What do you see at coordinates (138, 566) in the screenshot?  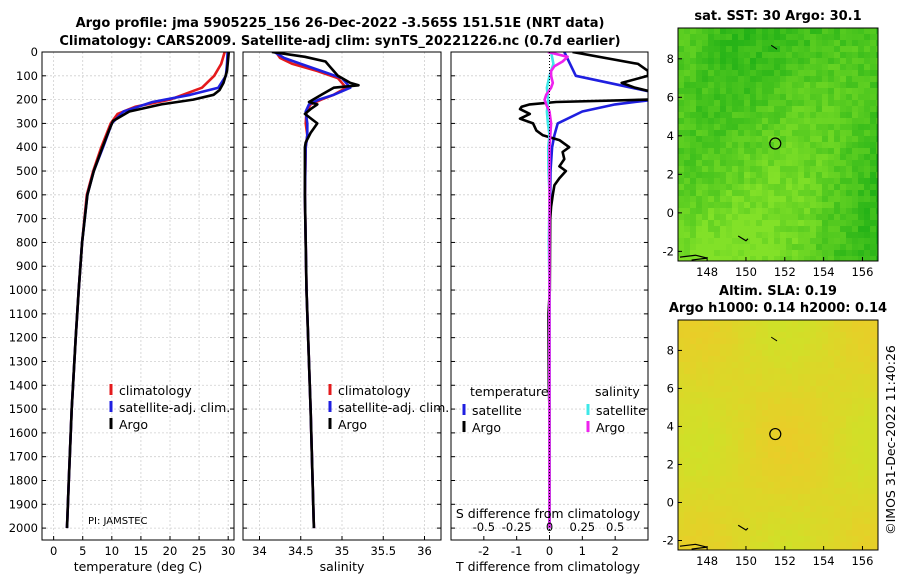 I see `x-axis-label: temperature (deg C)` at bounding box center [138, 566].